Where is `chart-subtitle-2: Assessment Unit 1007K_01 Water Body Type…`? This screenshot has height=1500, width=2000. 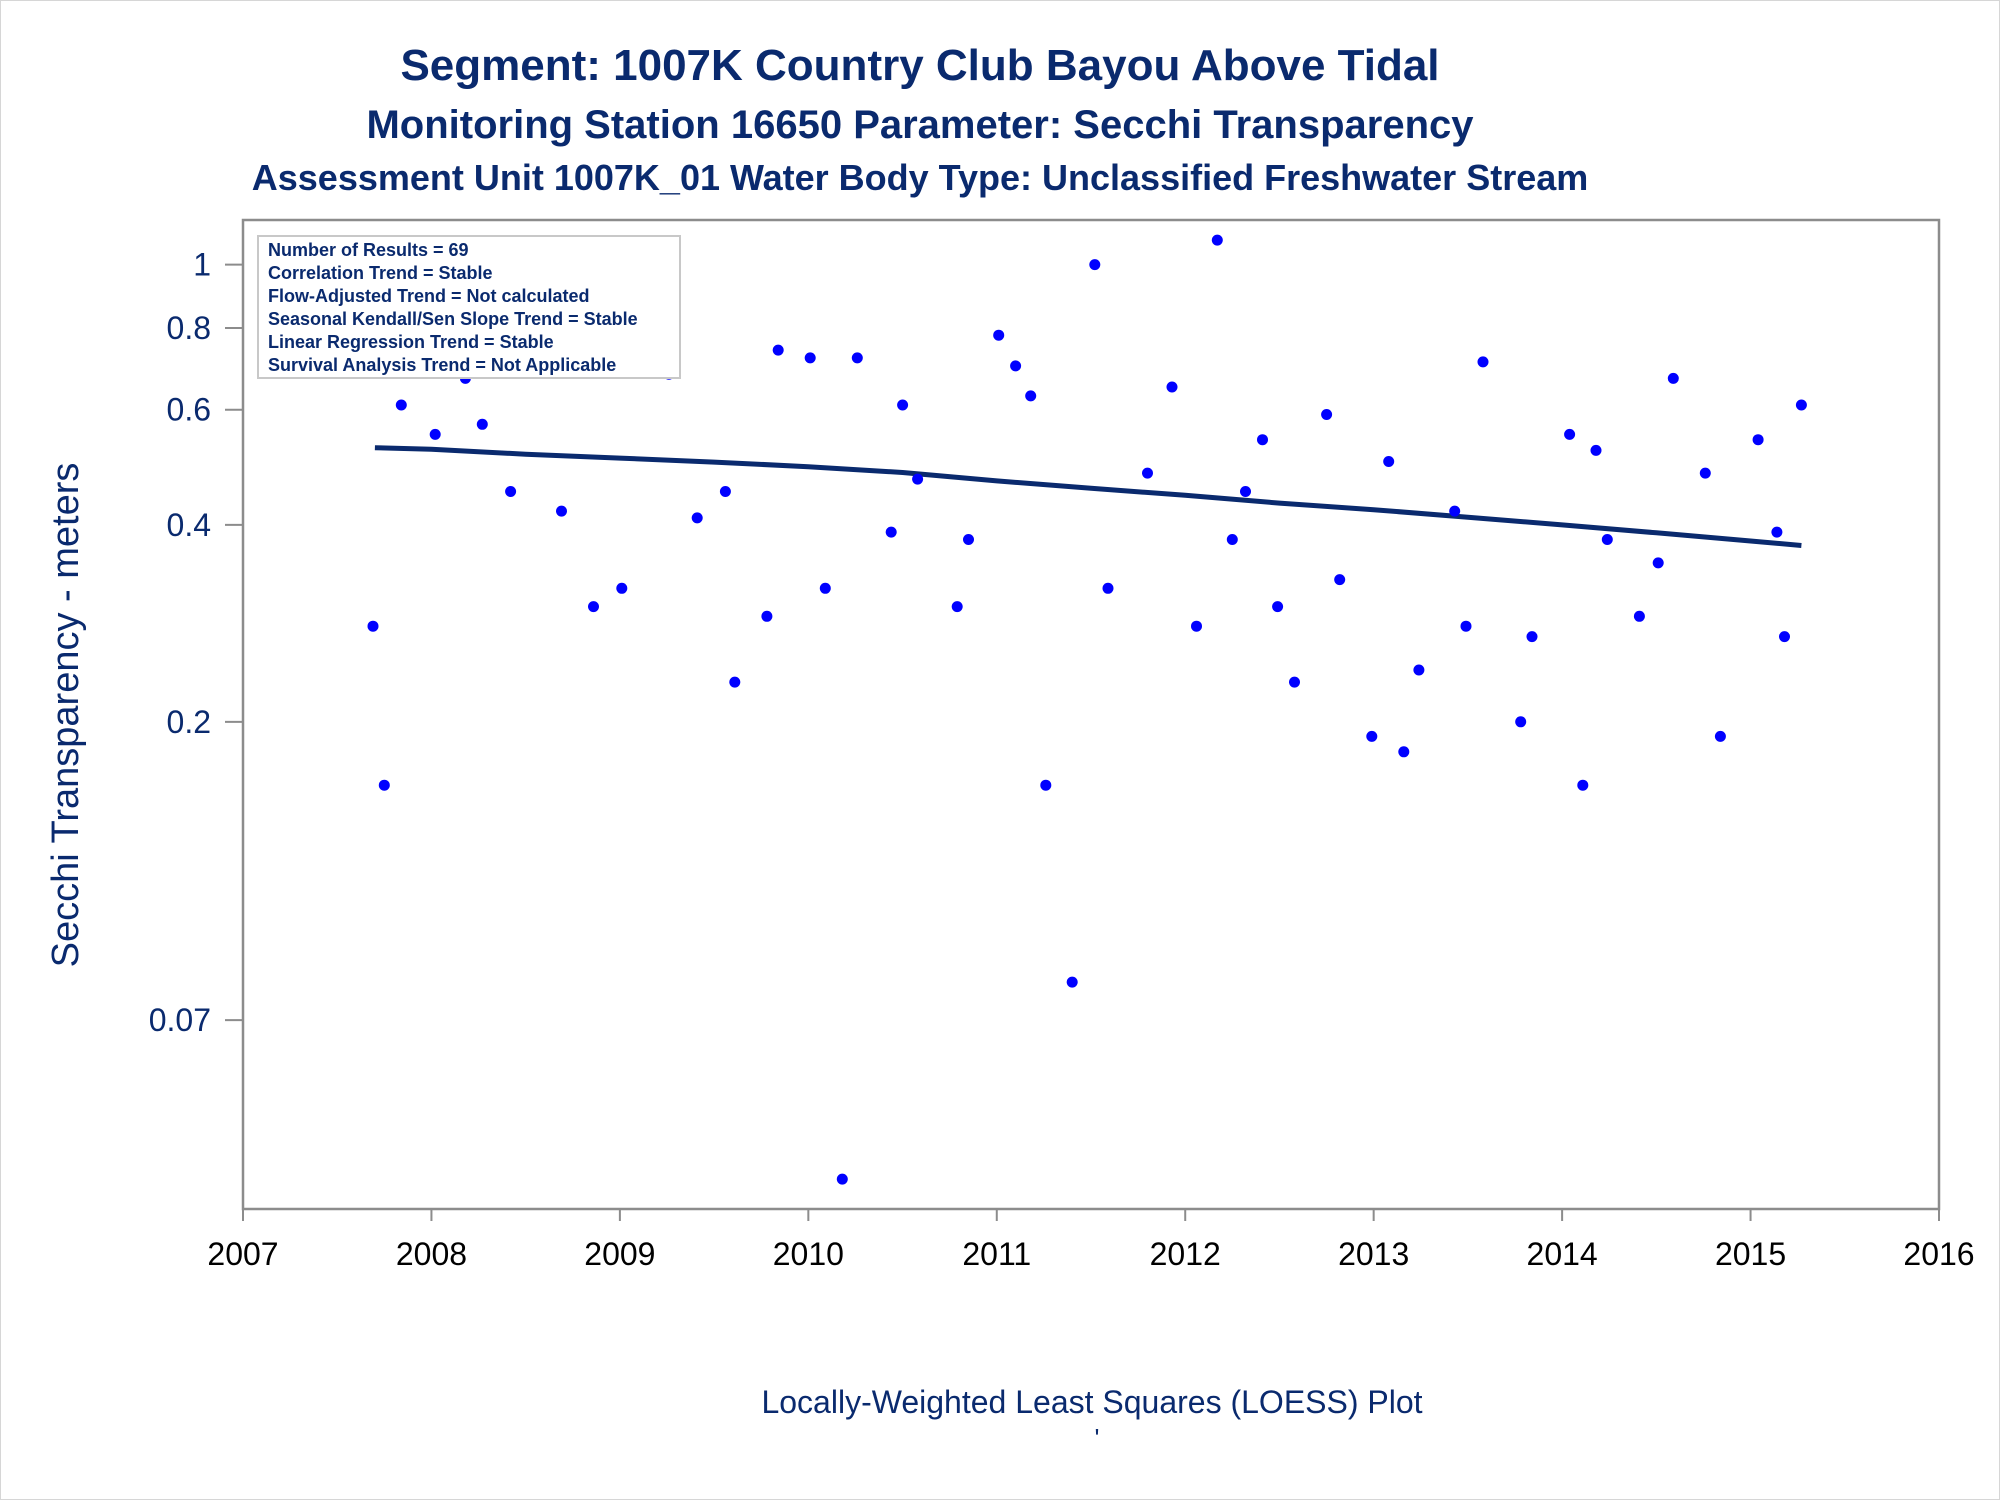
chart-subtitle-2: Assessment Unit 1007K_01 Water Body Type… is located at coordinates (920, 177).